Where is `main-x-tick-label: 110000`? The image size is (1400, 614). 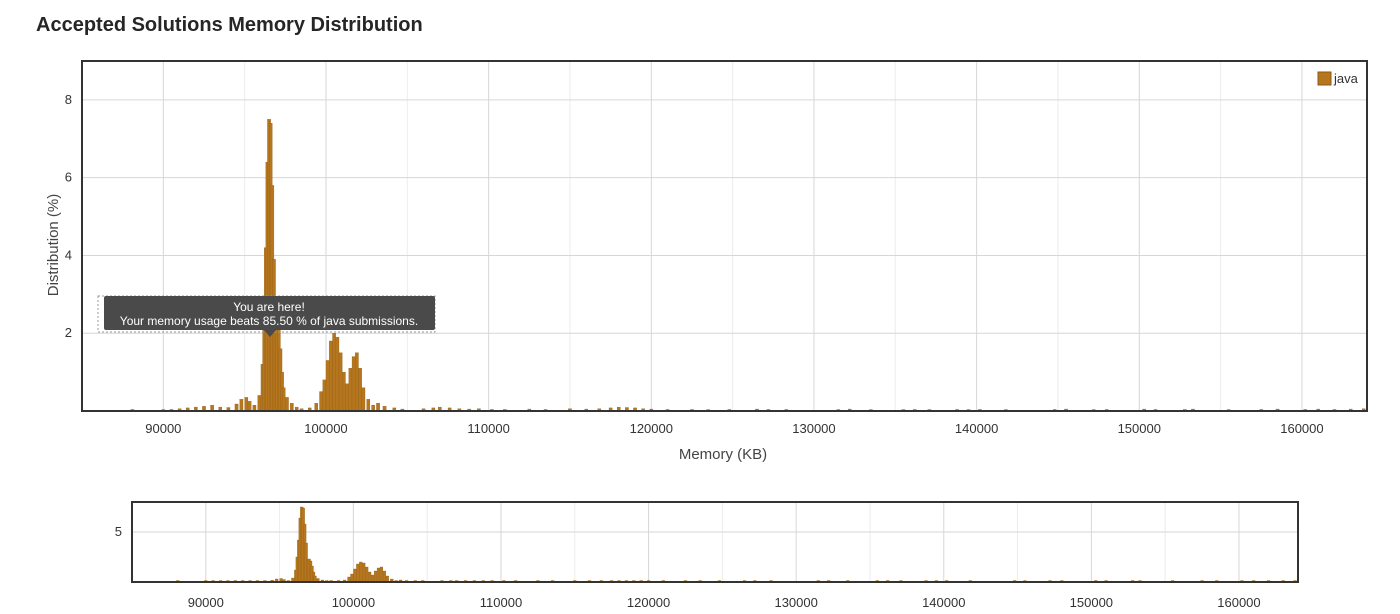
main-x-tick-label: 110000 is located at coordinates (488, 428).